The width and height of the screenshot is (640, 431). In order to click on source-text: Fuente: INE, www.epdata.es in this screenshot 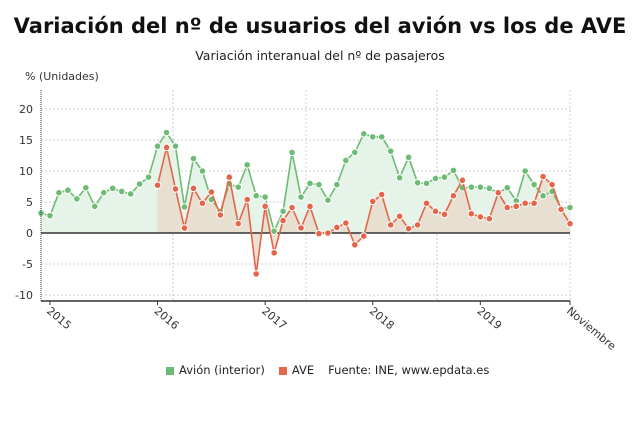, I will do `click(409, 370)`.